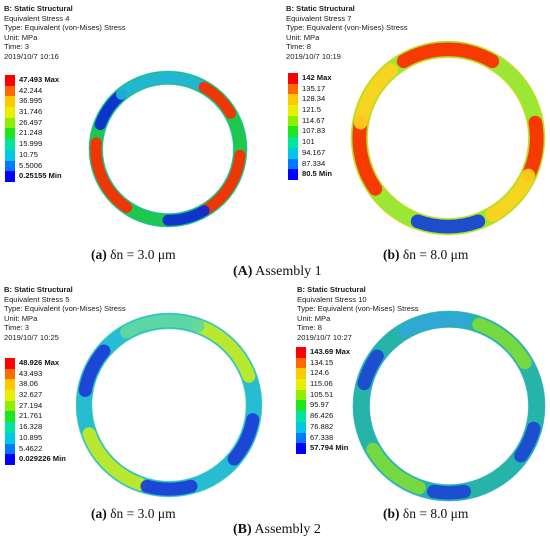  What do you see at coordinates (330, 351) in the screenshot?
I see `legend-label: 143.69 Max` at bounding box center [330, 351].